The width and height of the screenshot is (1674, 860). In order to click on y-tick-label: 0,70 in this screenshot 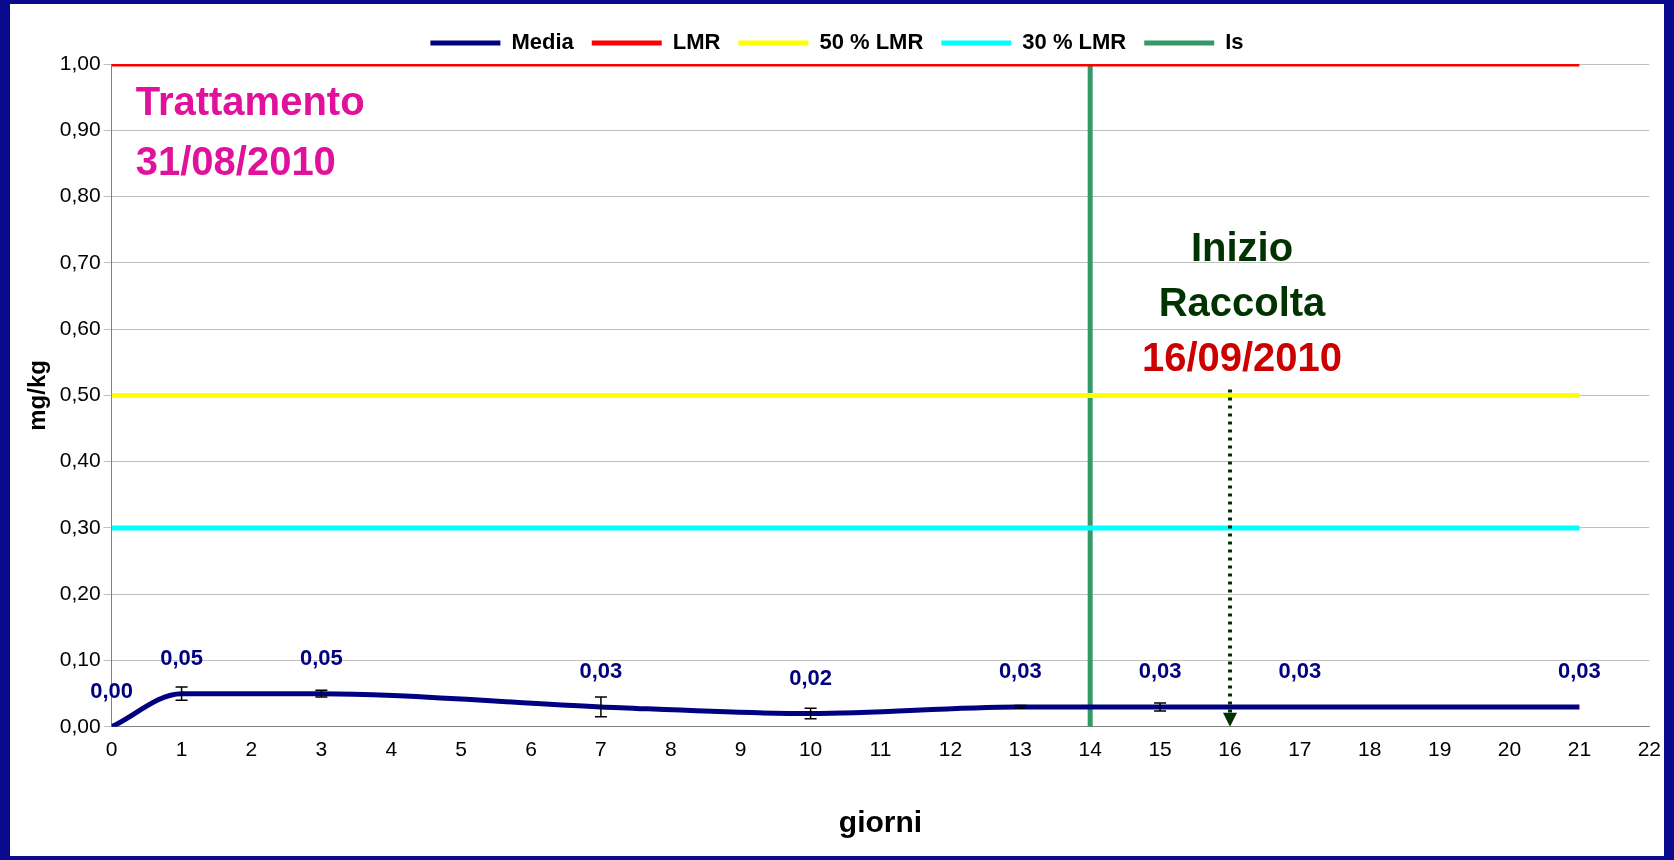, I will do `click(80, 261)`.